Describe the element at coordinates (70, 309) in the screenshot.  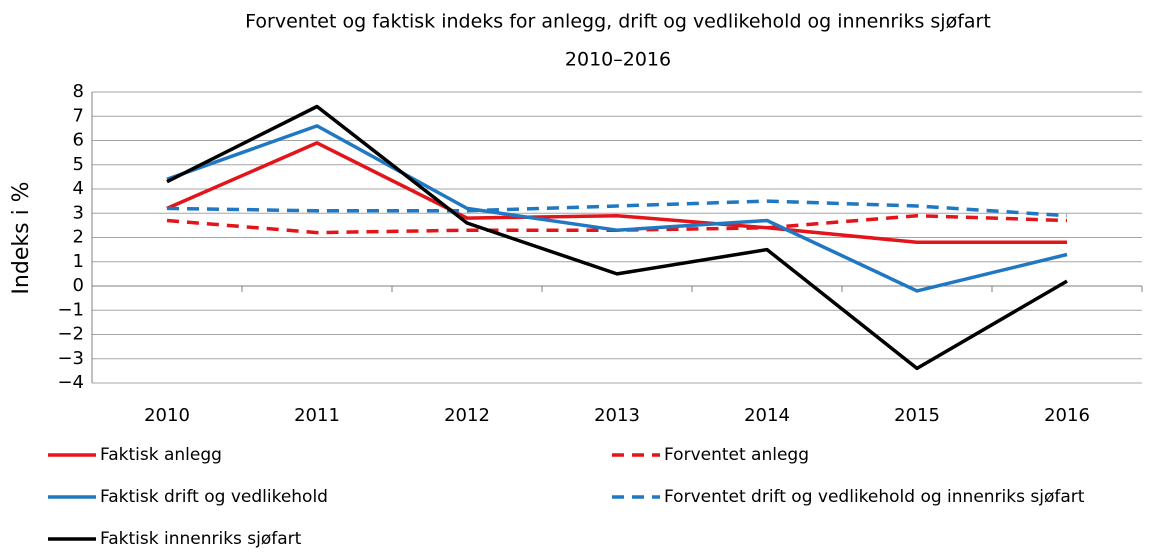
I see `y-tick-label: −1` at that location.